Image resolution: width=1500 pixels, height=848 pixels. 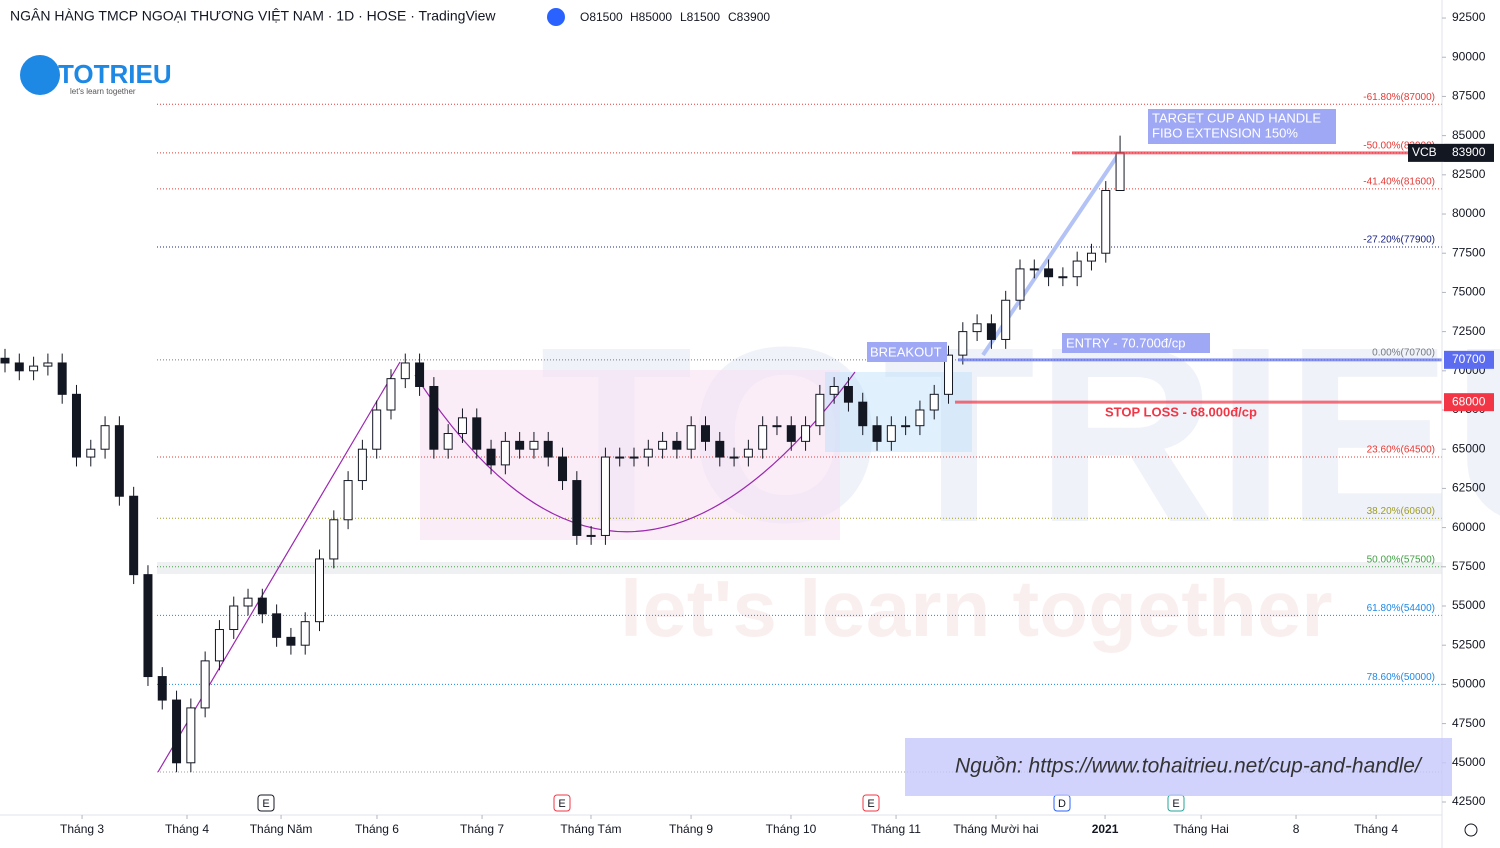 I want to click on ohlc: H85000, so click(x=651, y=17).